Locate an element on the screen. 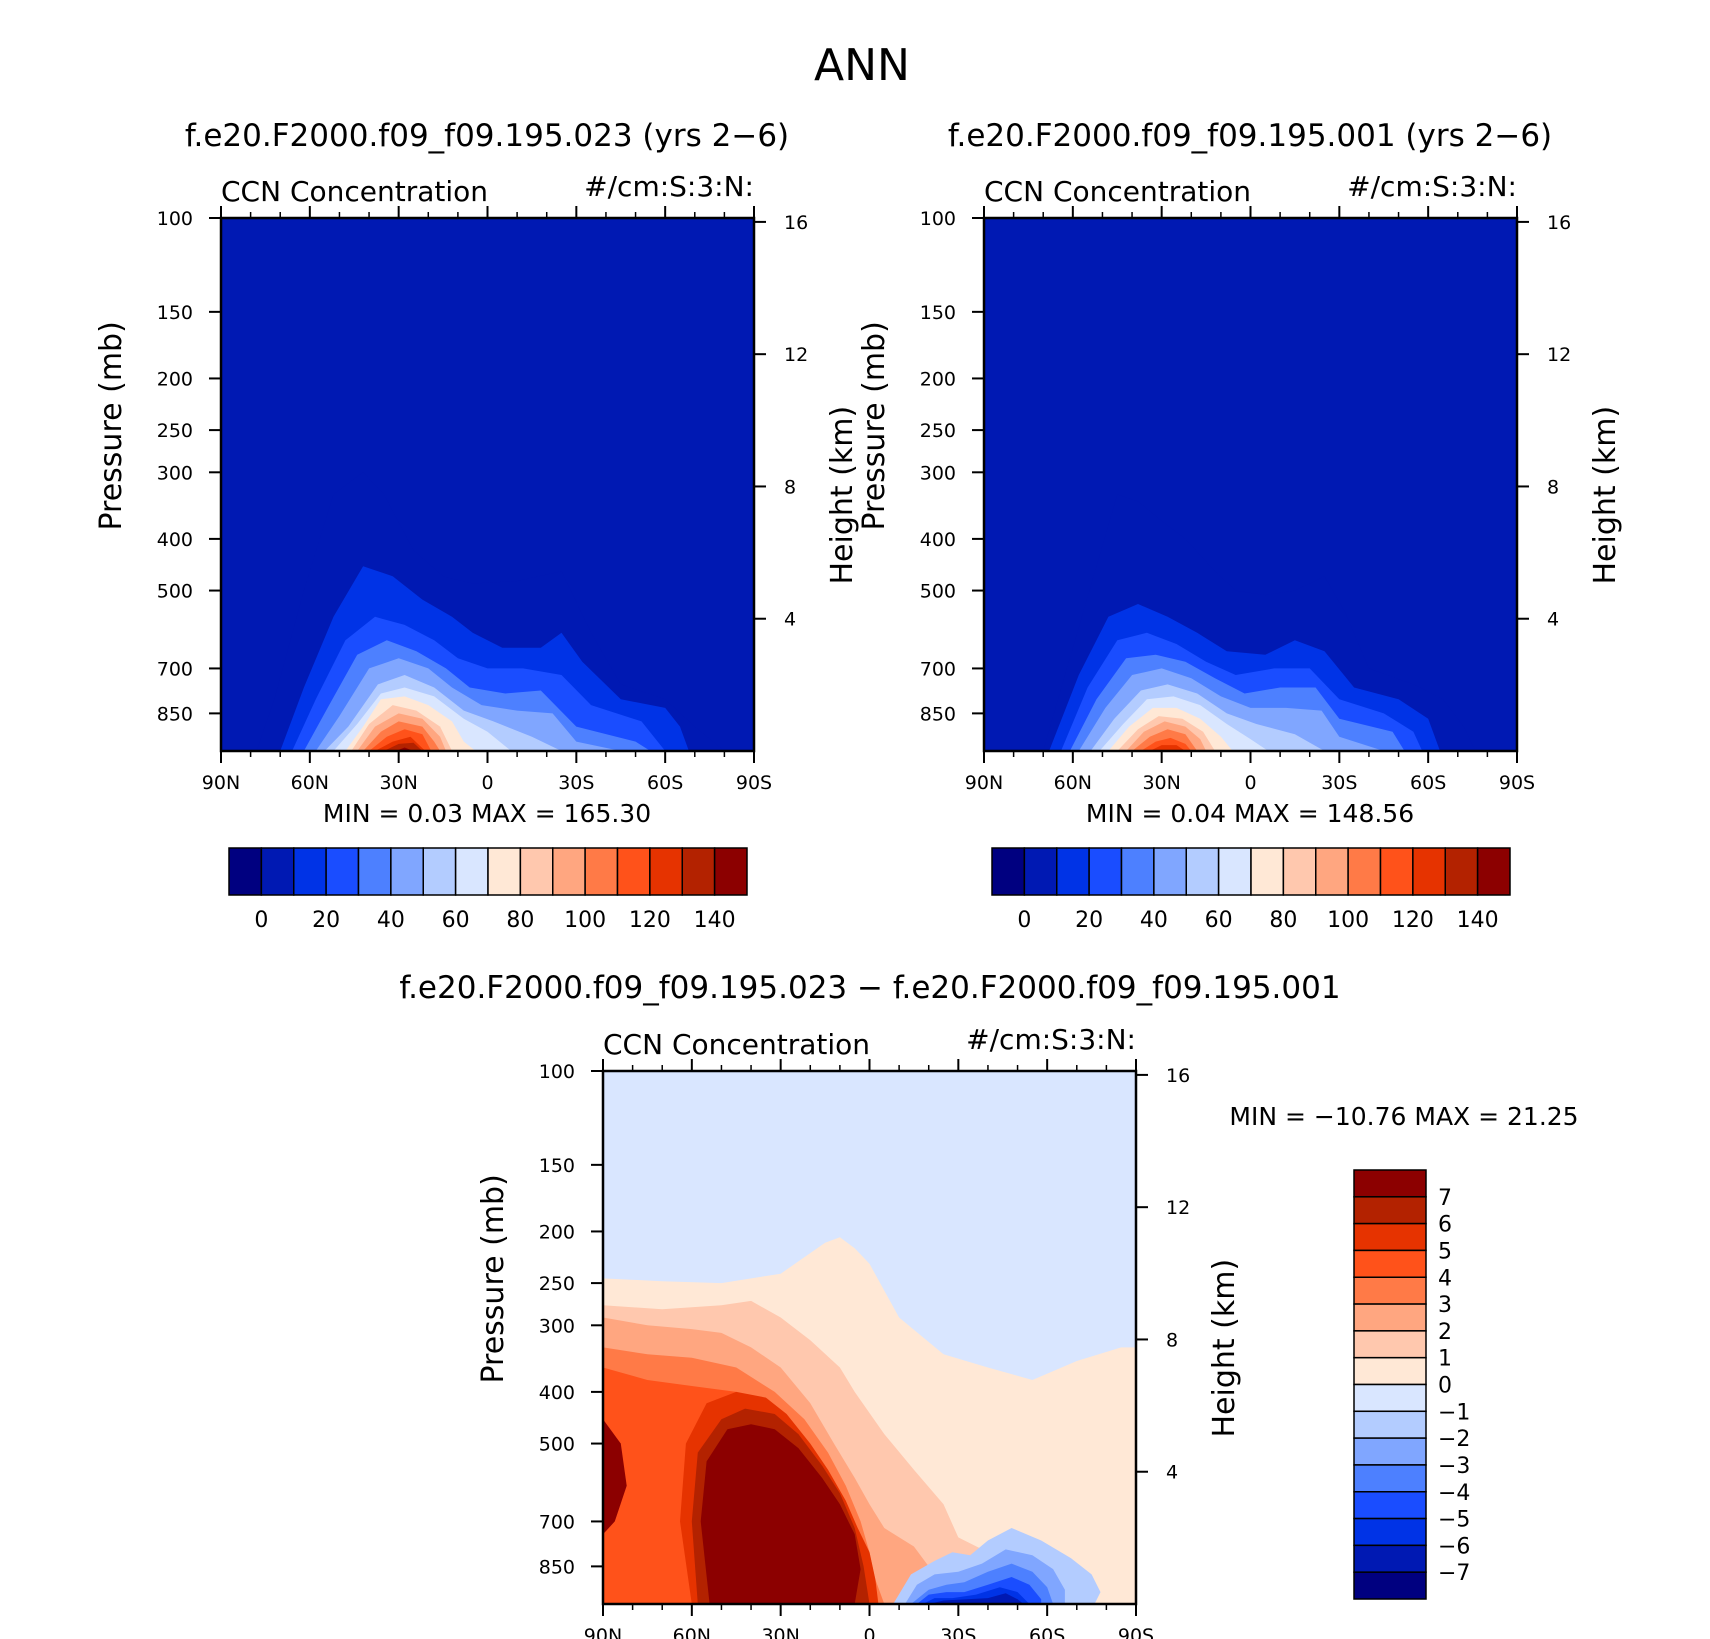  min-max-readout: MIN = 0.03 MAX = 165.30 is located at coordinates (487, 813).